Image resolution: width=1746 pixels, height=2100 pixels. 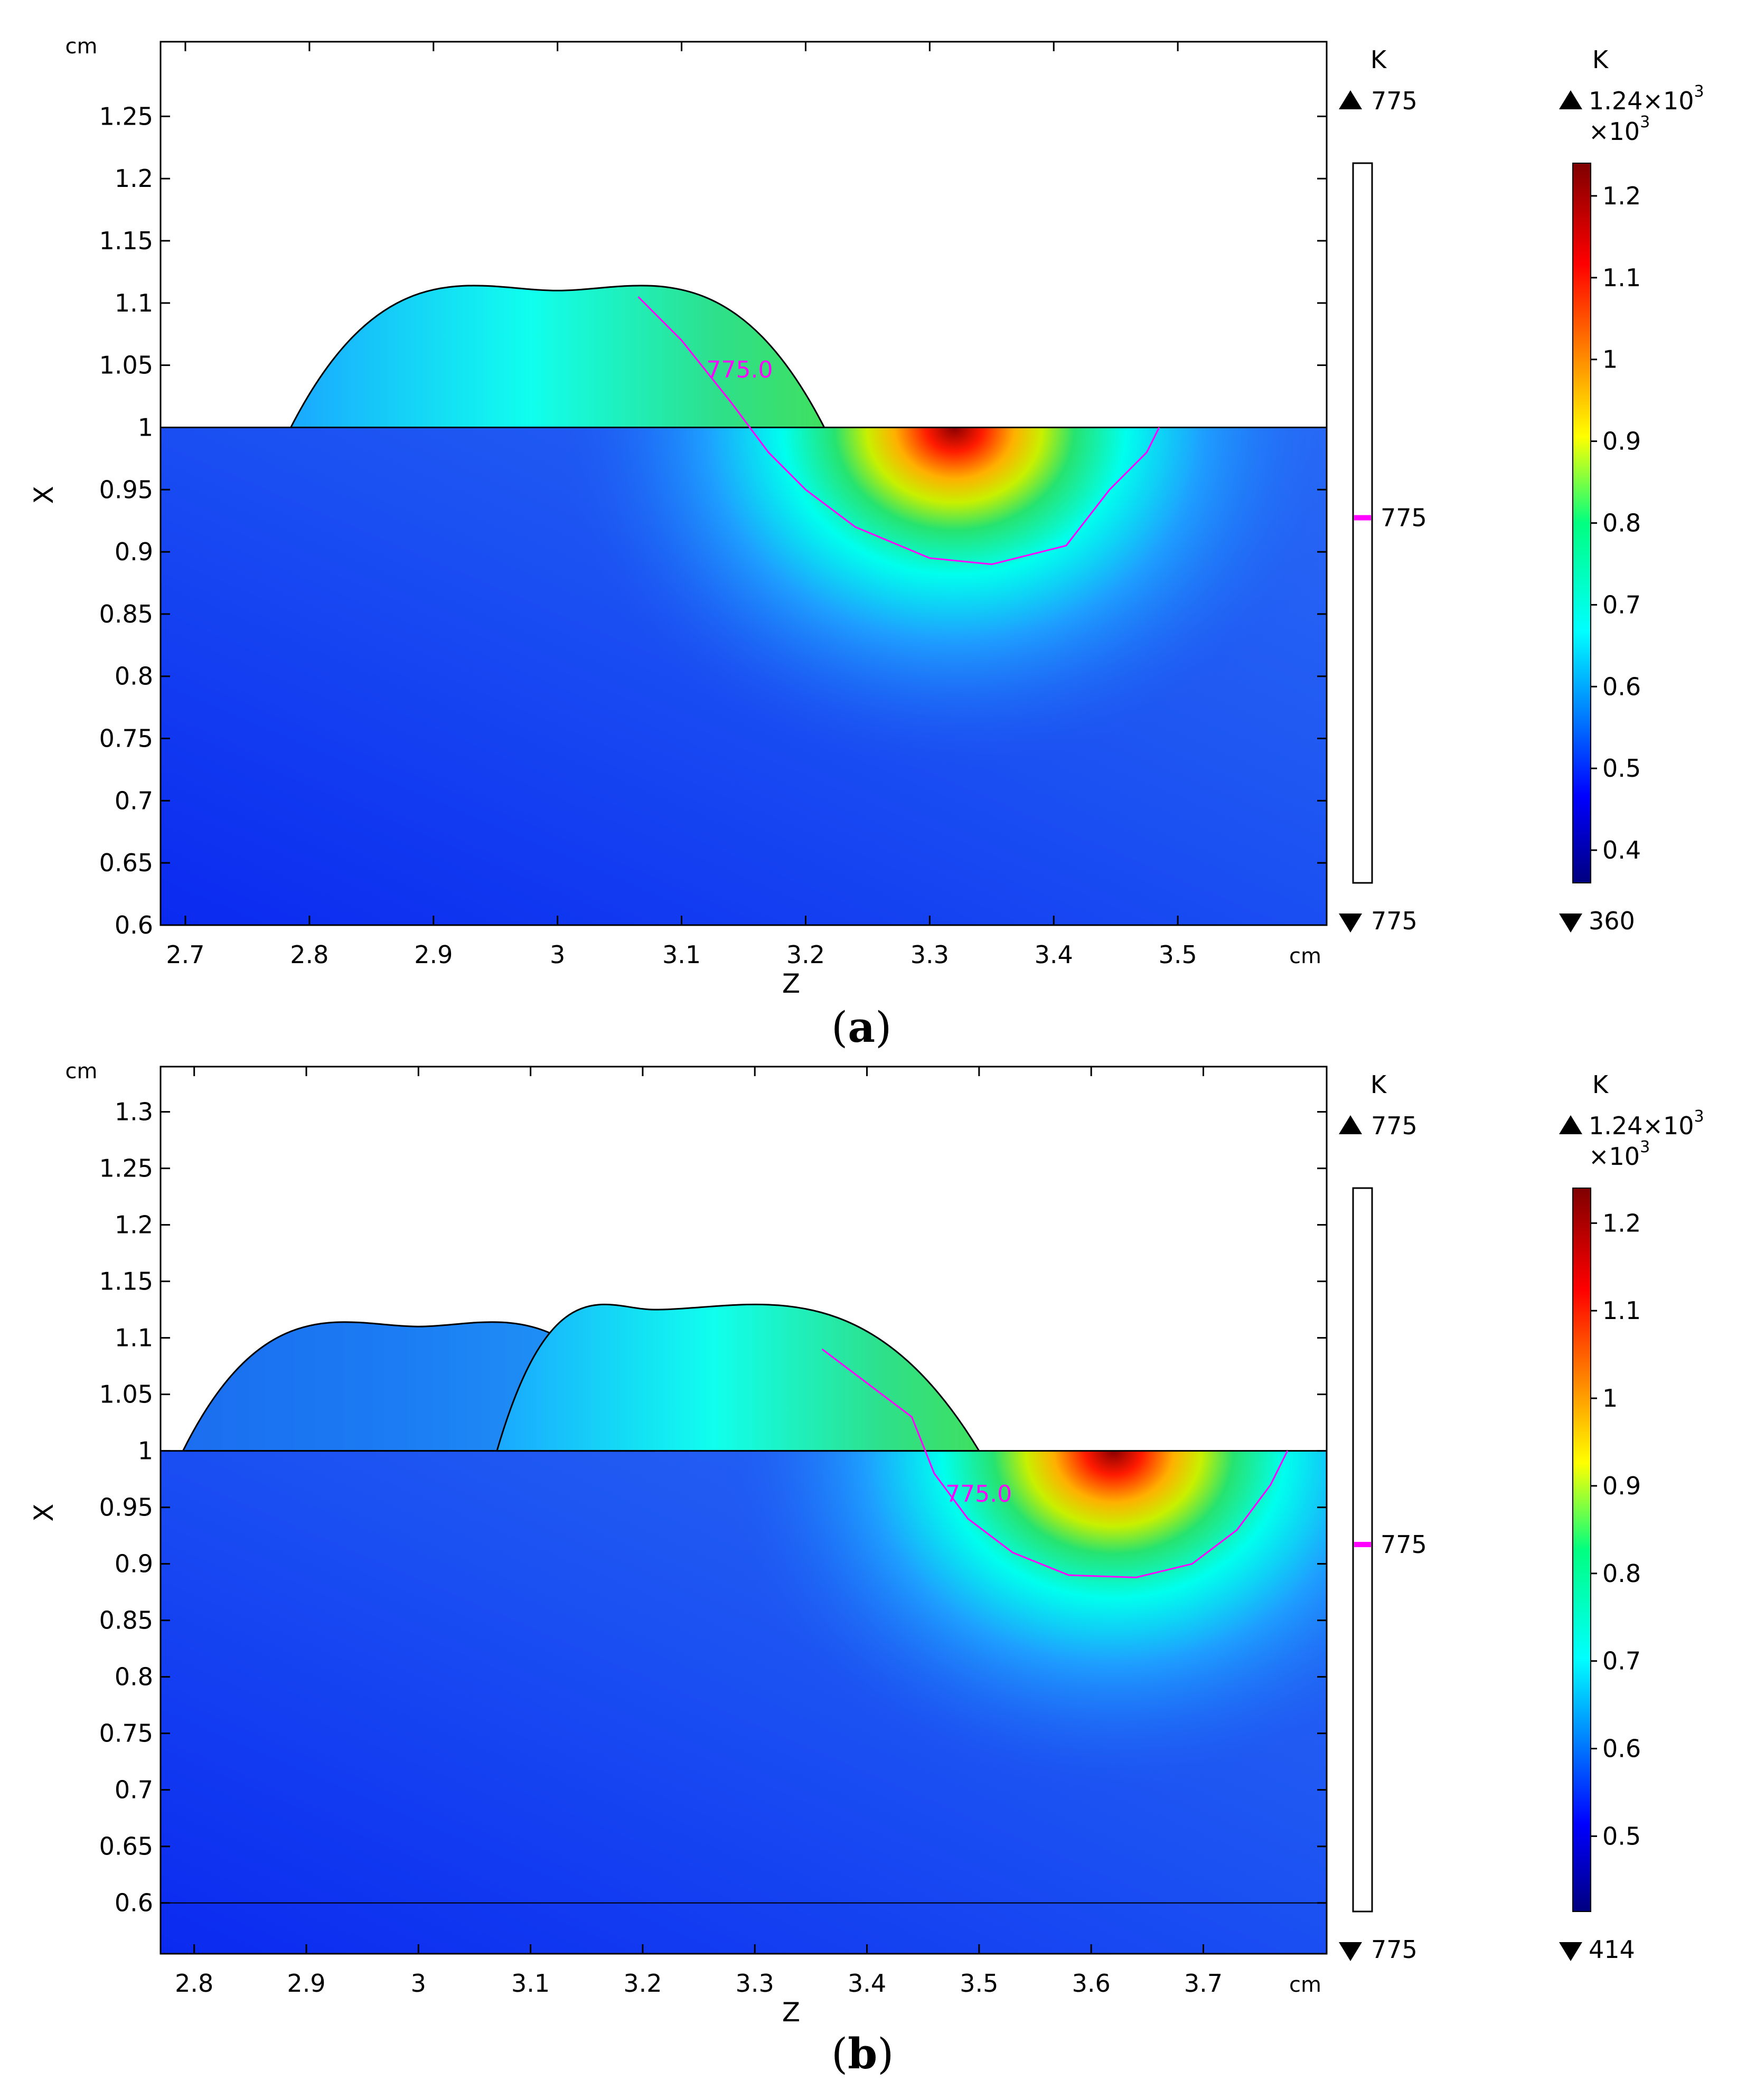 I want to click on y-tick-label: 1.3, so click(x=134, y=1112).